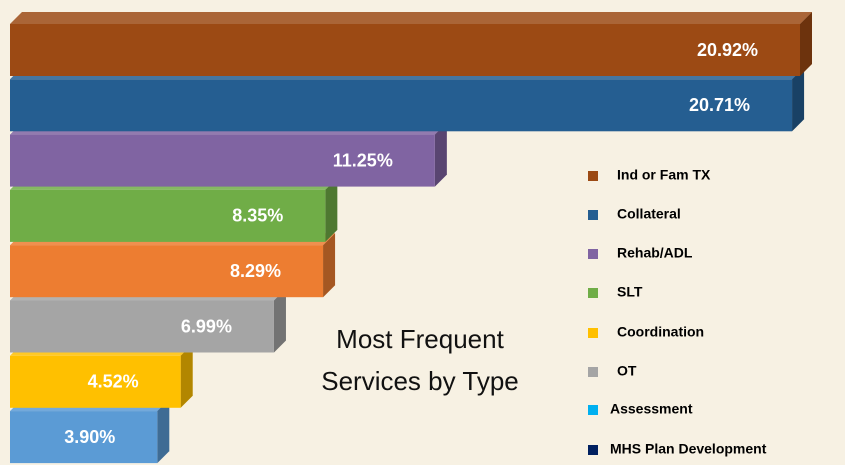 The height and width of the screenshot is (465, 845). What do you see at coordinates (660, 332) in the screenshot?
I see `legend-label: Coordination` at bounding box center [660, 332].